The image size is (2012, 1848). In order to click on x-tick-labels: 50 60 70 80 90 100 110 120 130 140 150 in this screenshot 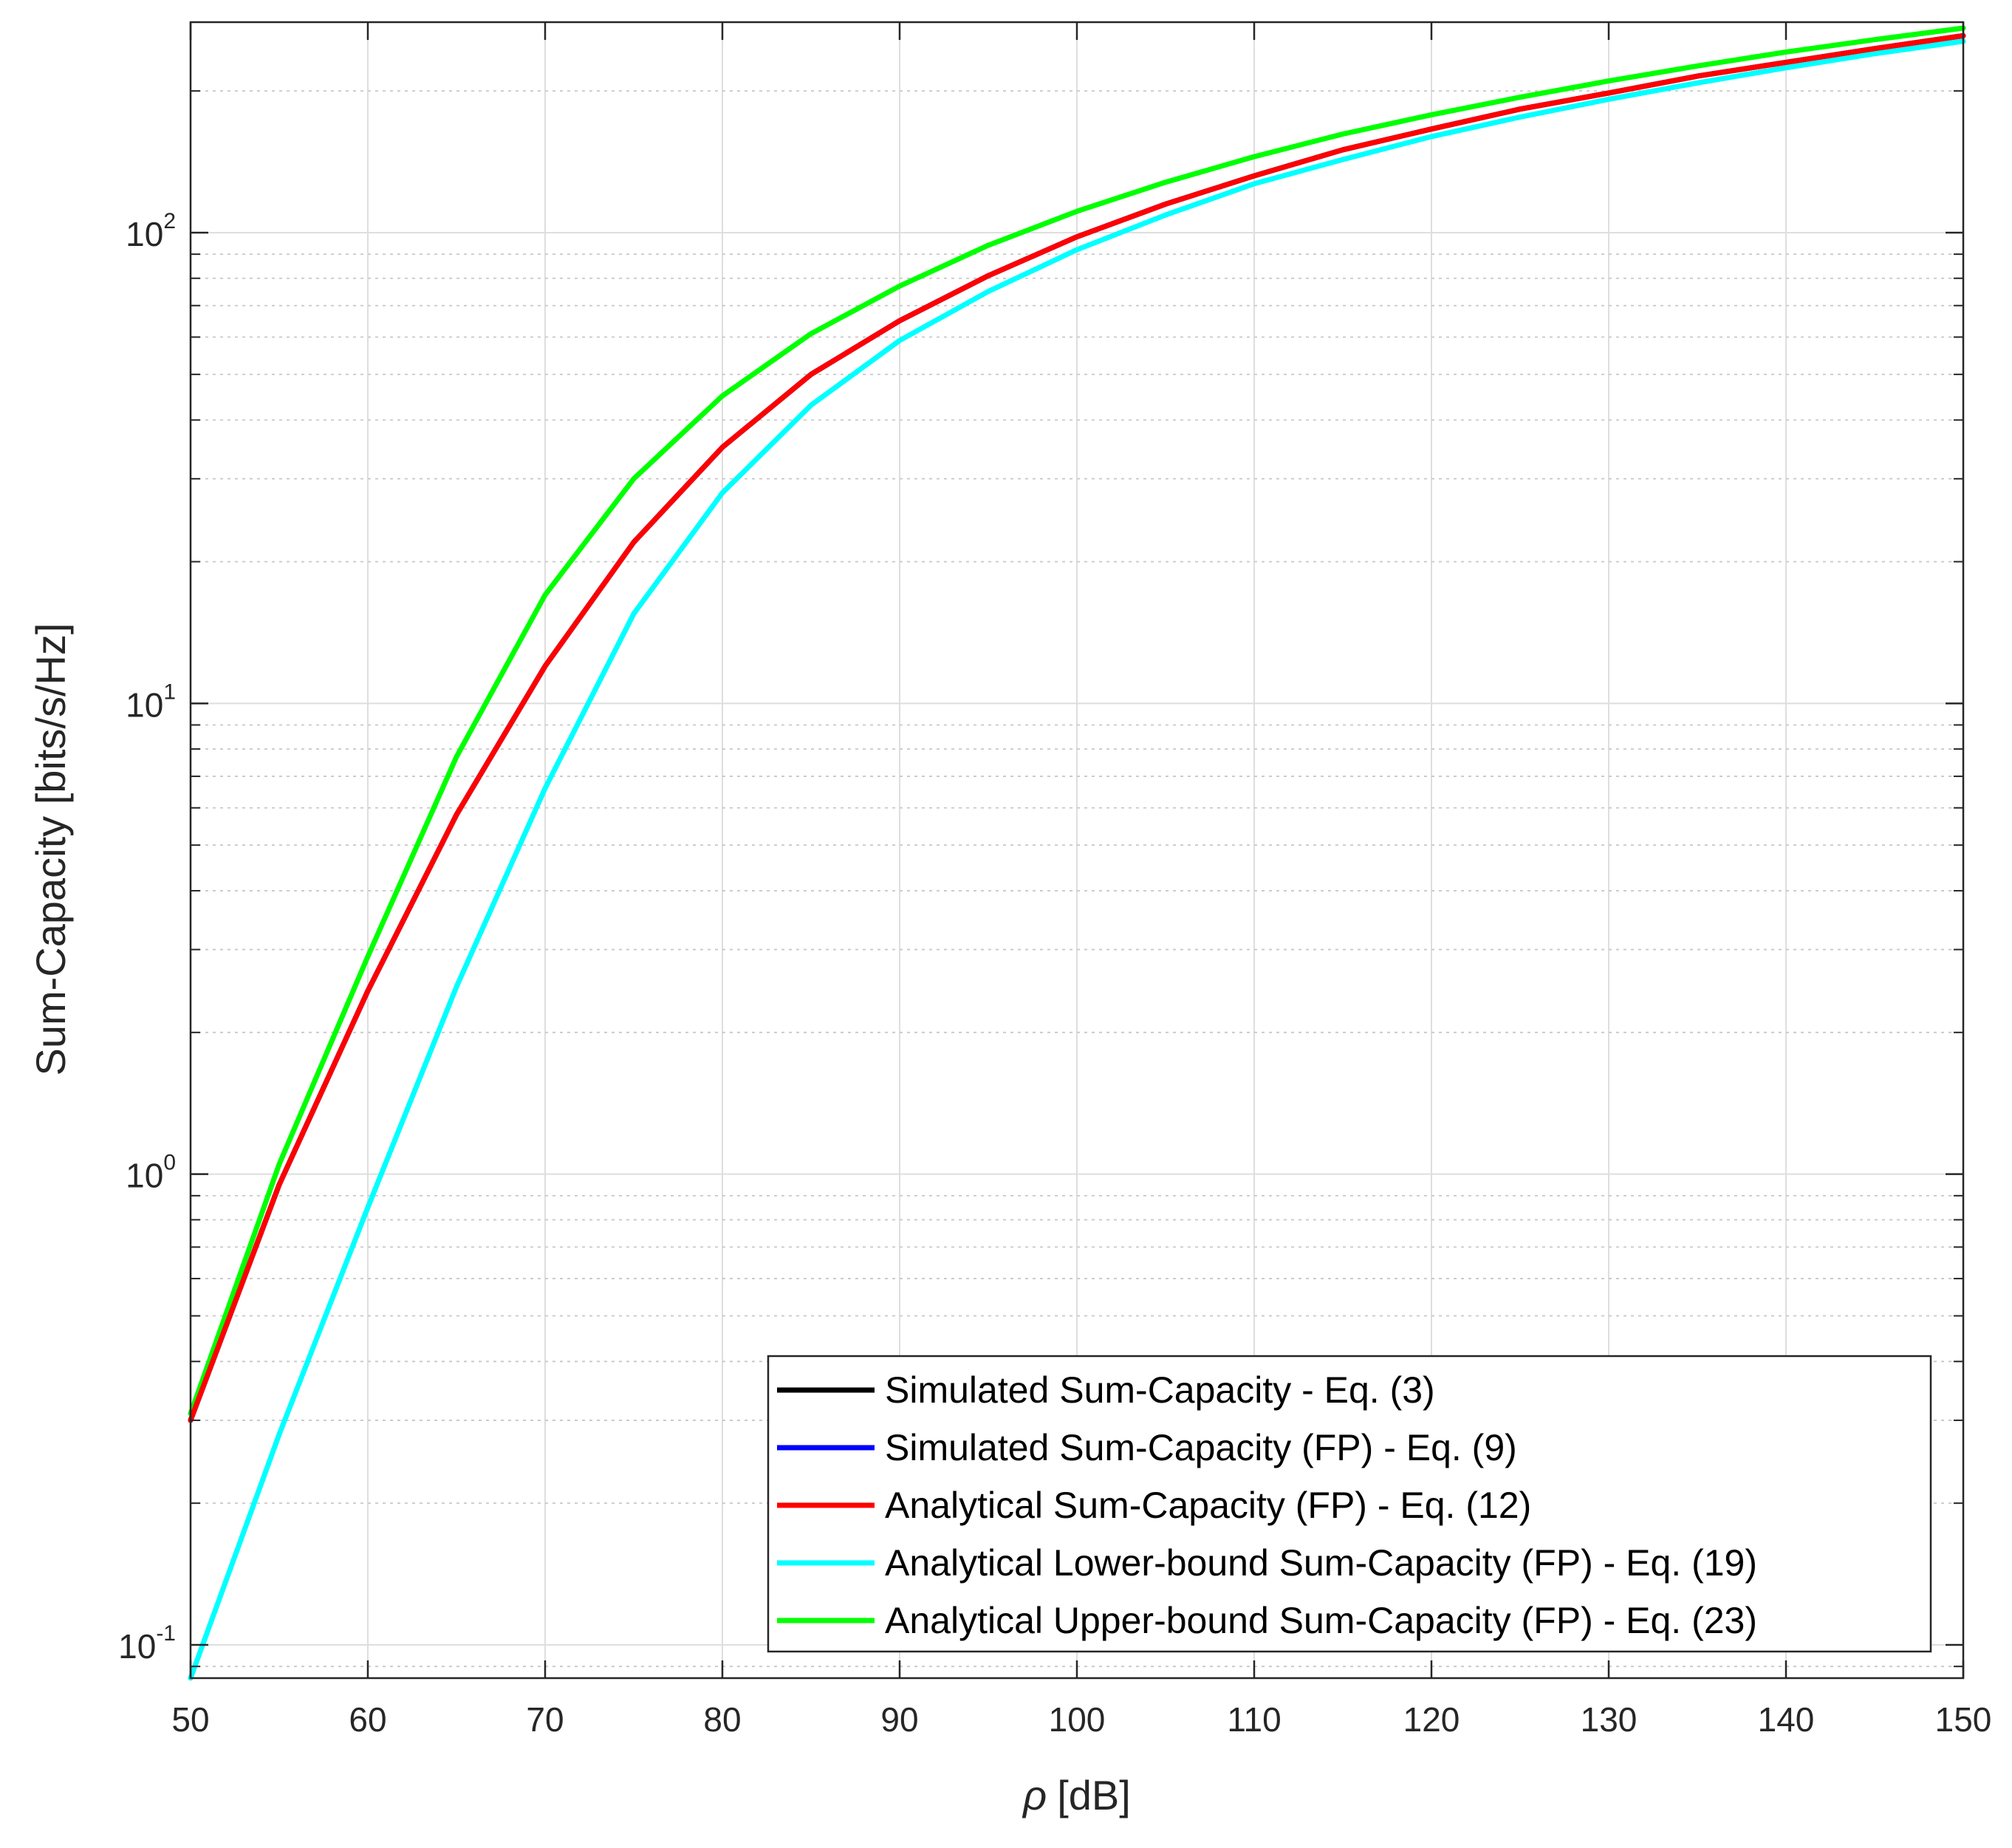, I will do `click(1081, 1719)`.